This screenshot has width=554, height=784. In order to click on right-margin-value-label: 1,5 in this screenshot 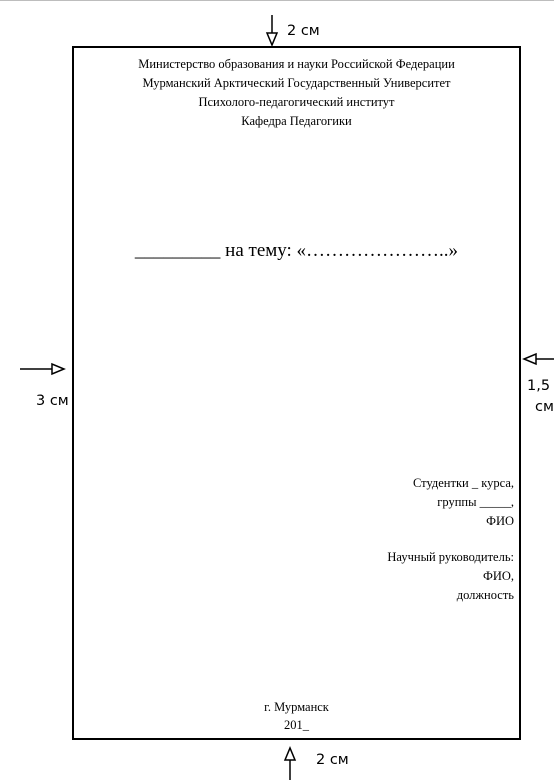, I will do `click(539, 386)`.